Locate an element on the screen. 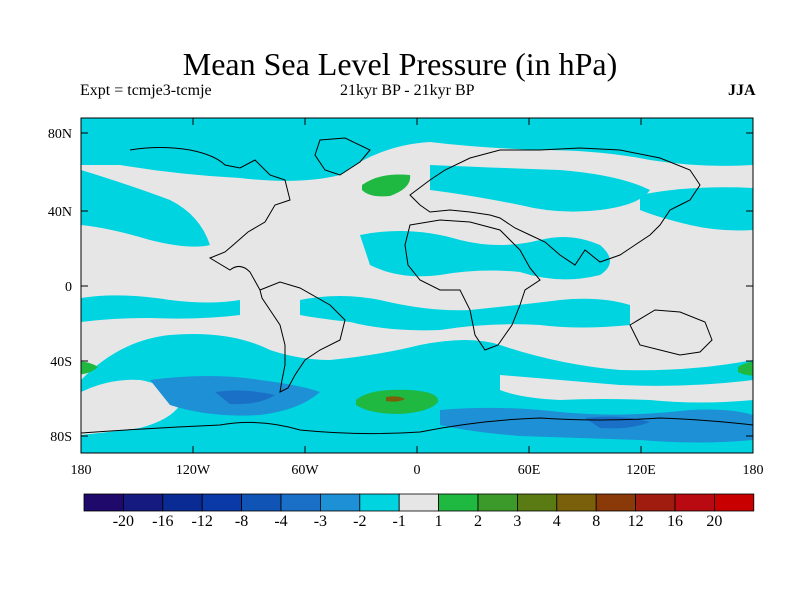  south-atlantic-max is located at coordinates (395, 399).